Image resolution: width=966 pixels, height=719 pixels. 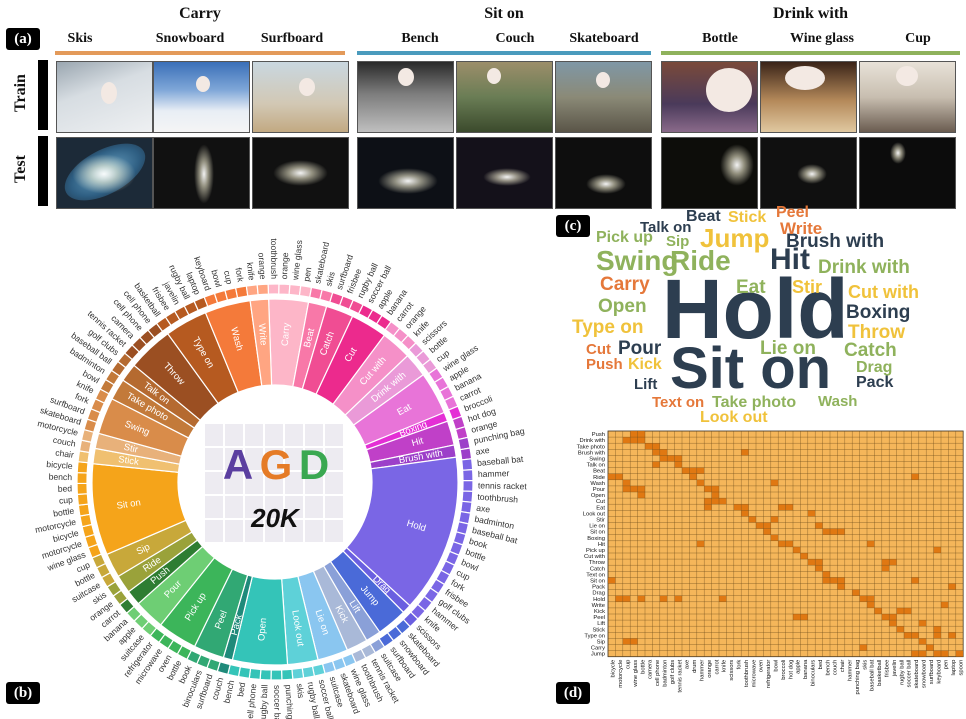 What do you see at coordinates (947, 665) in the screenshot?
I see `matrix-col-label: pen` at bounding box center [947, 665].